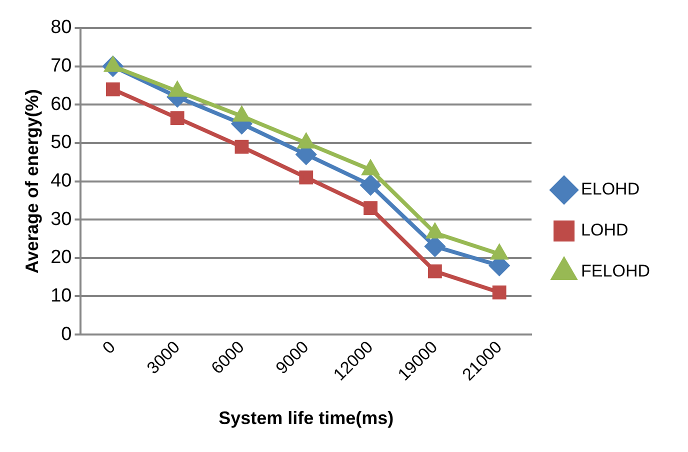  I want to click on legend-label: LOHD, so click(604, 230).